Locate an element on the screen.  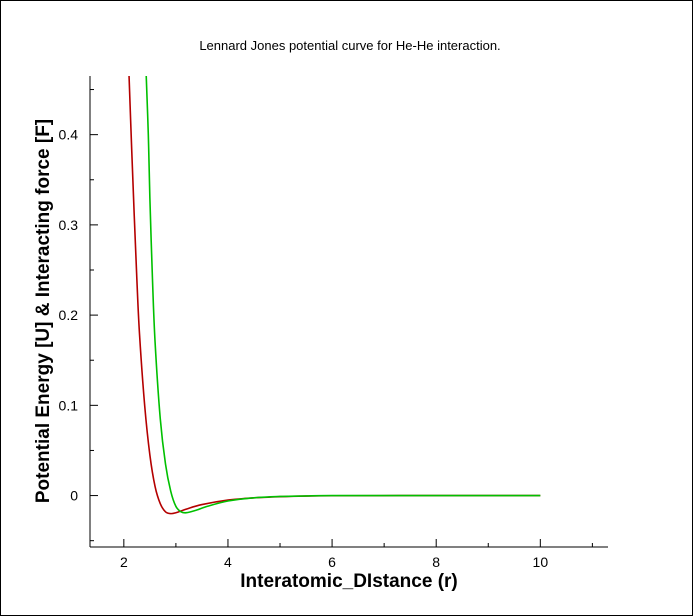
y-tick-label: 0.1 is located at coordinates (69, 405).